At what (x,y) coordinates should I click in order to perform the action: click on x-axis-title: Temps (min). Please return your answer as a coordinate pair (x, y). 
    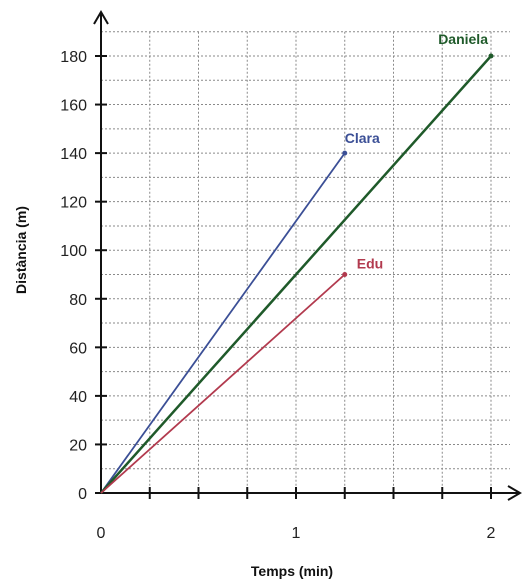
    Looking at the image, I should click on (292, 571).